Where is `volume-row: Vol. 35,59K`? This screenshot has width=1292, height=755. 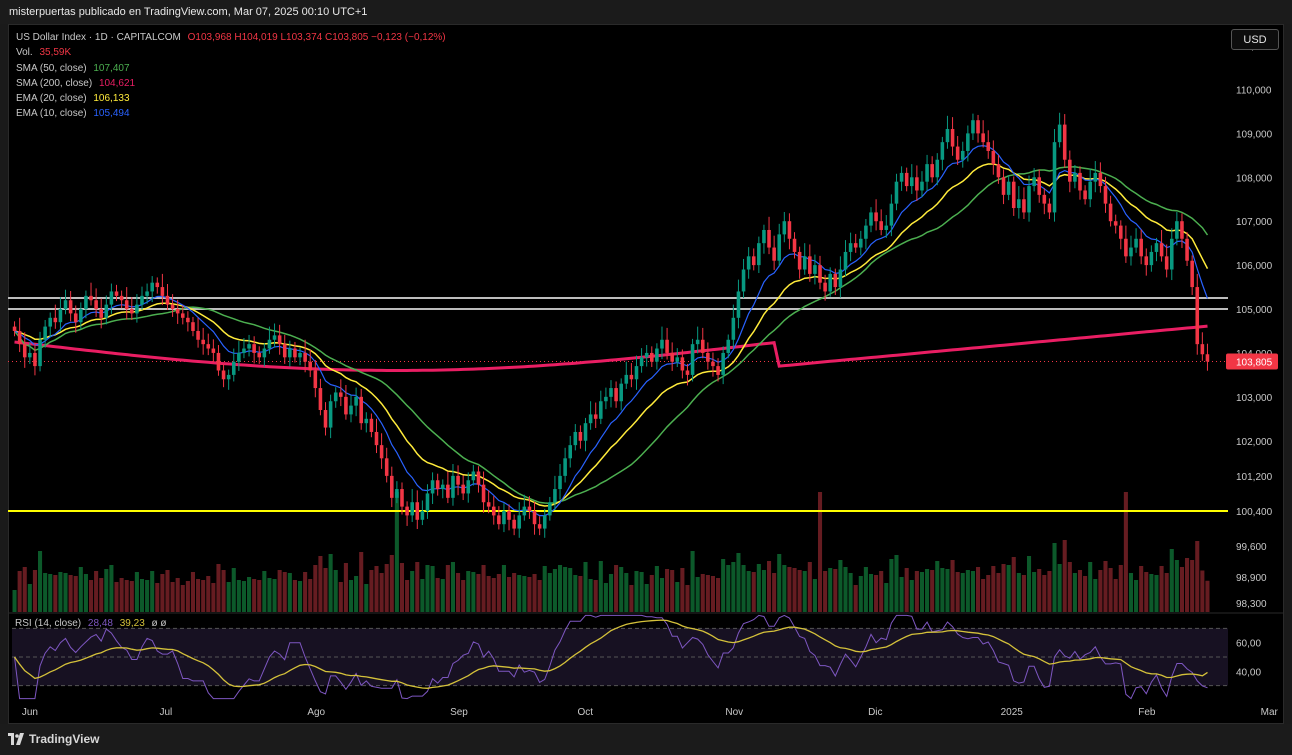 volume-row: Vol. 35,59K is located at coordinates (231, 52).